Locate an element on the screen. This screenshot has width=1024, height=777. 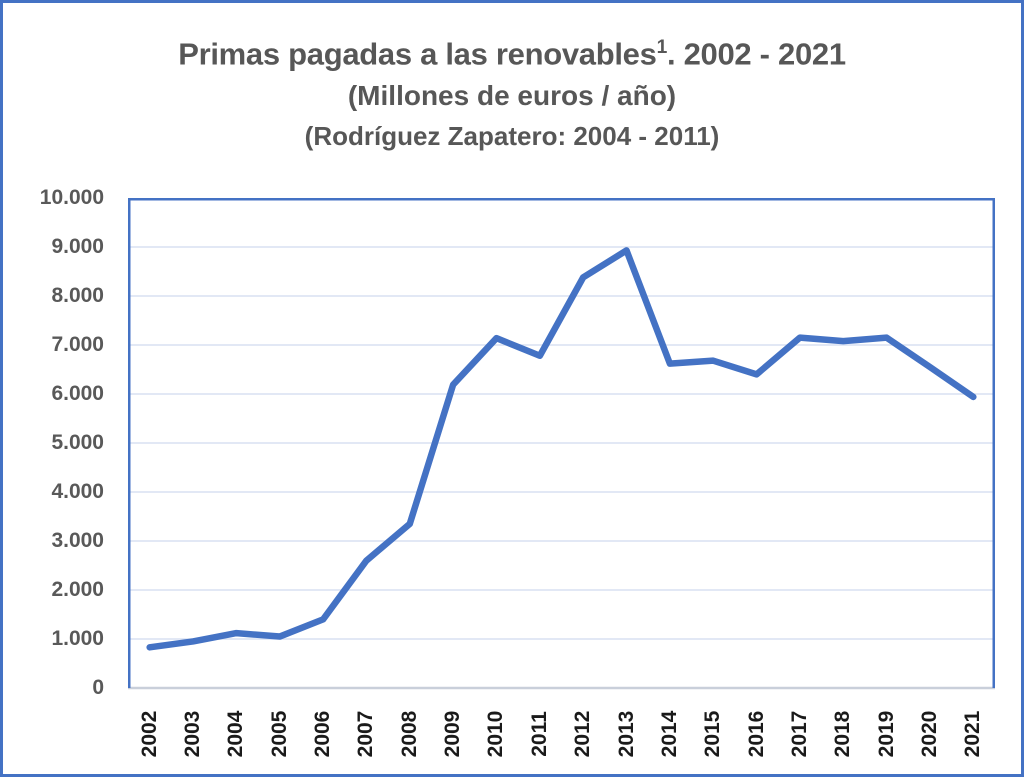
y-tick-label: 1.000 is located at coordinates (77, 638).